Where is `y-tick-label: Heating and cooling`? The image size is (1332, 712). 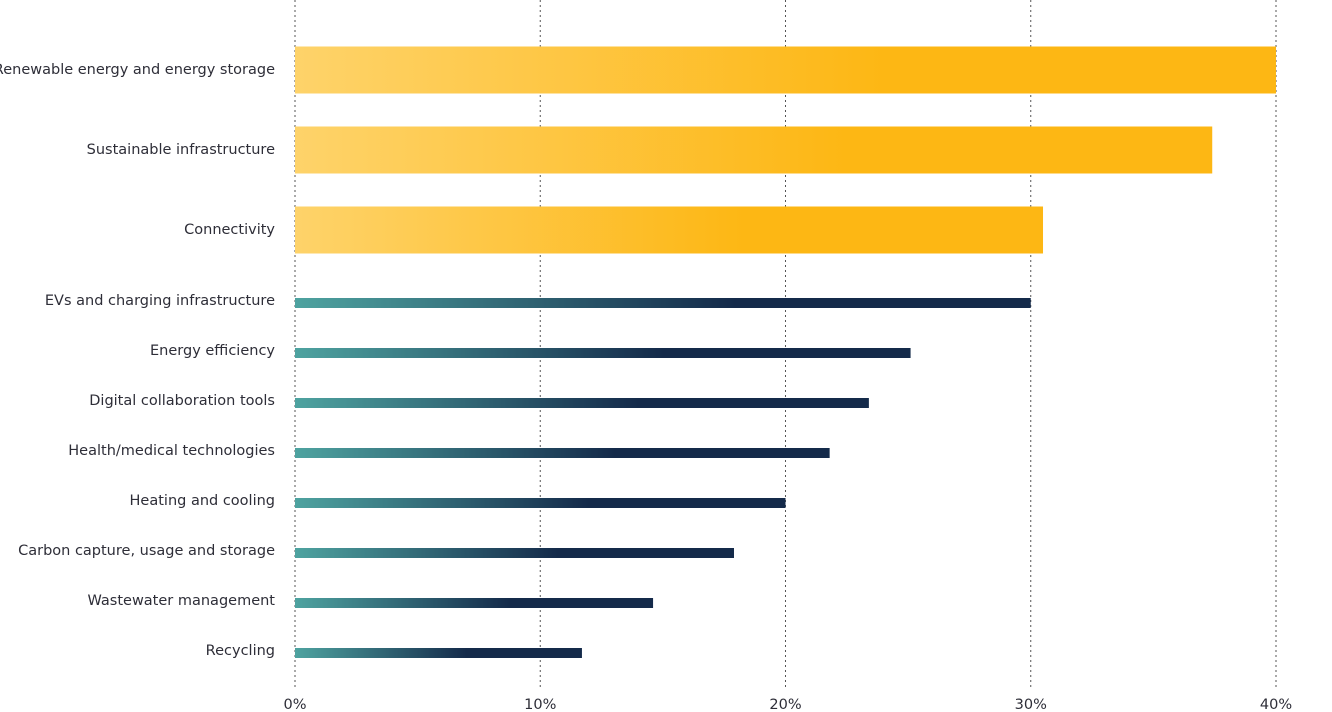 y-tick-label: Heating and cooling is located at coordinates (202, 501).